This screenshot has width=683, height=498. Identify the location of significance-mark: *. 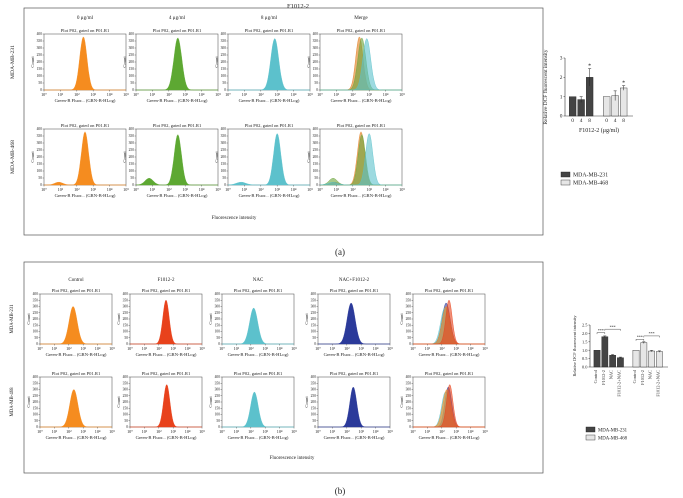
(623, 84).